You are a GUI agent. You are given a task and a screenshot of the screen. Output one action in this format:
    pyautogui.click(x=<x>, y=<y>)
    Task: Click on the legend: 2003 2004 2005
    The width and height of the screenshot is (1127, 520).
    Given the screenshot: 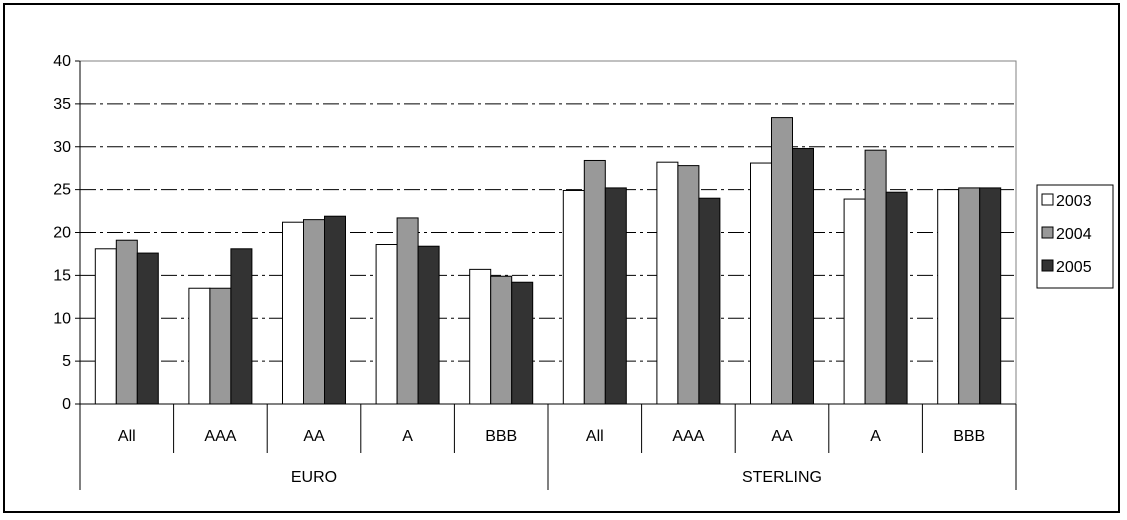 What is the action you would take?
    pyautogui.click(x=1075, y=236)
    